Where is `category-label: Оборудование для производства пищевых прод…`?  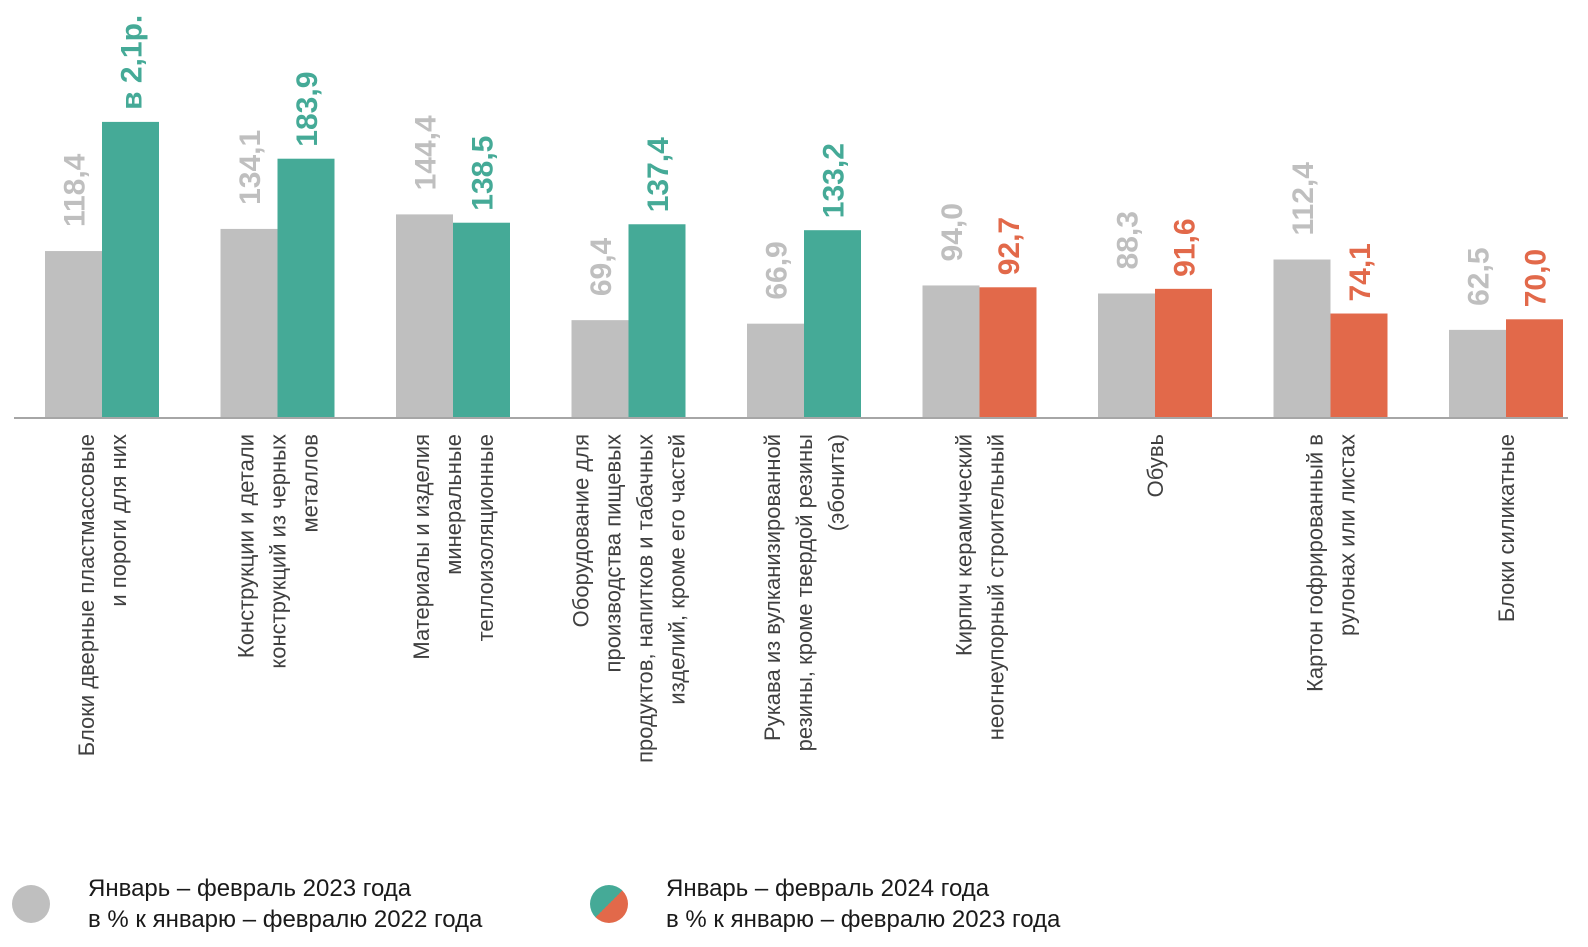
category-label: Оборудование для производства пищевых прод… is located at coordinates (629, 598).